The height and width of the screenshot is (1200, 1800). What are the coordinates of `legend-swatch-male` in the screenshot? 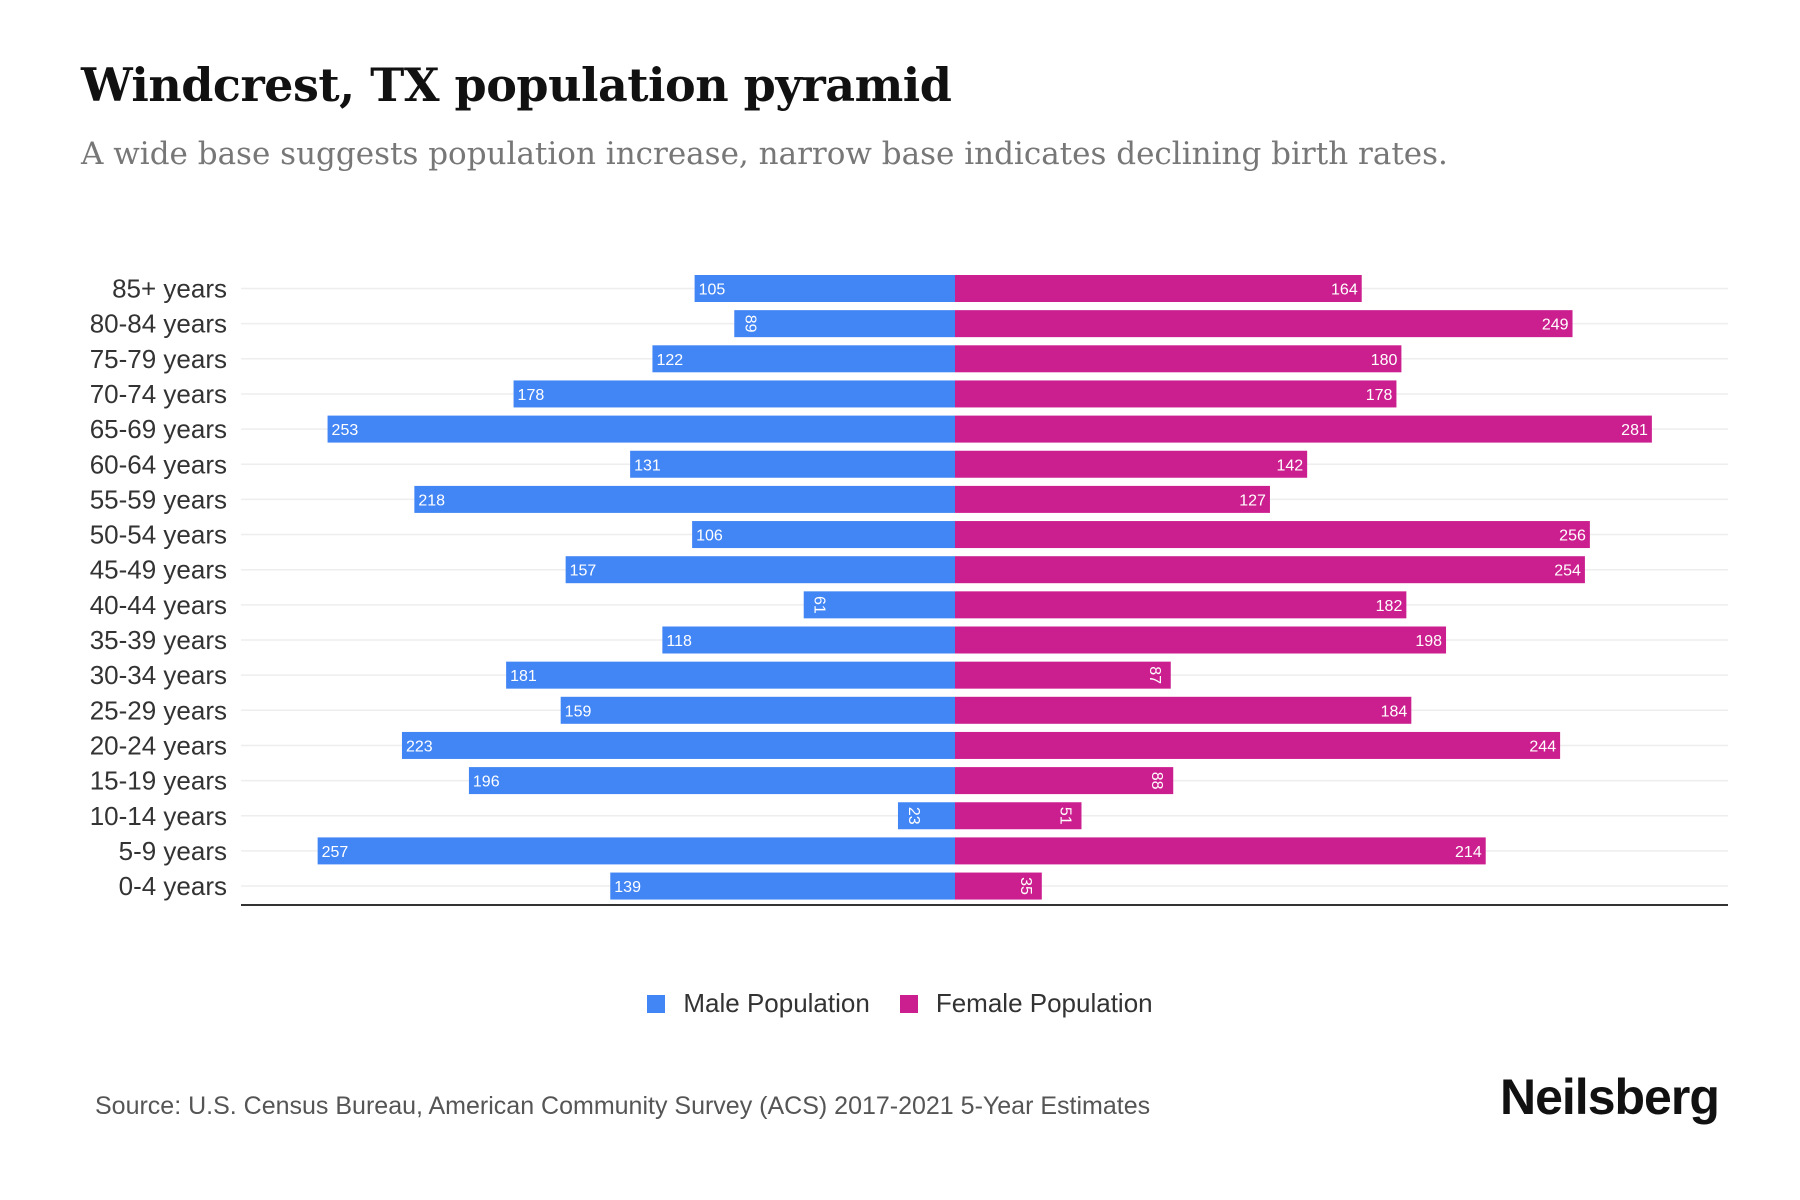 It's located at (656, 1003).